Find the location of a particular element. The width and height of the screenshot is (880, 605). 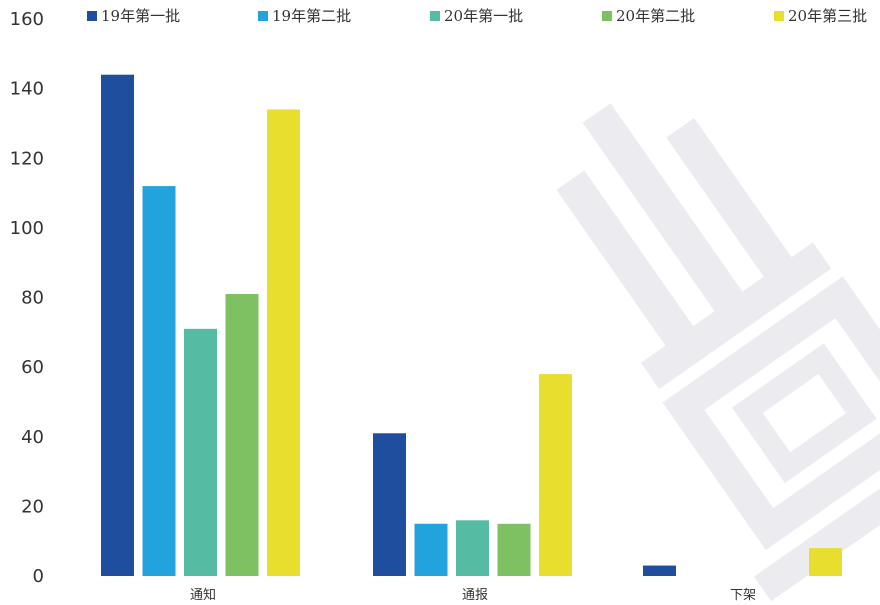

y-tick-label: 60 is located at coordinates (32, 367).